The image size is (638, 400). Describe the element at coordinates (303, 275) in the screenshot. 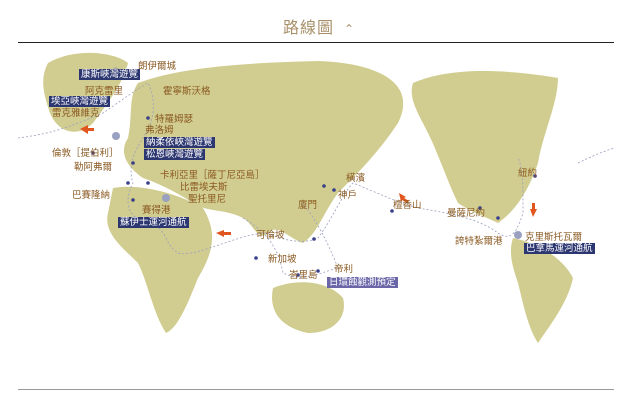

I see `port-label: 峇里島` at that location.